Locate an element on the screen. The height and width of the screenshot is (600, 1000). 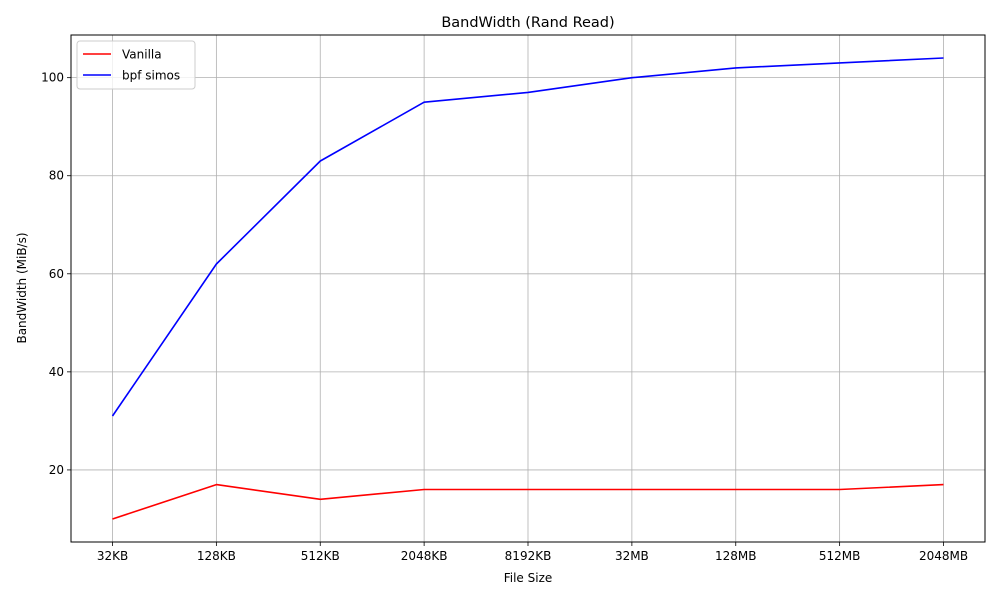
legend-box is located at coordinates (136, 65).